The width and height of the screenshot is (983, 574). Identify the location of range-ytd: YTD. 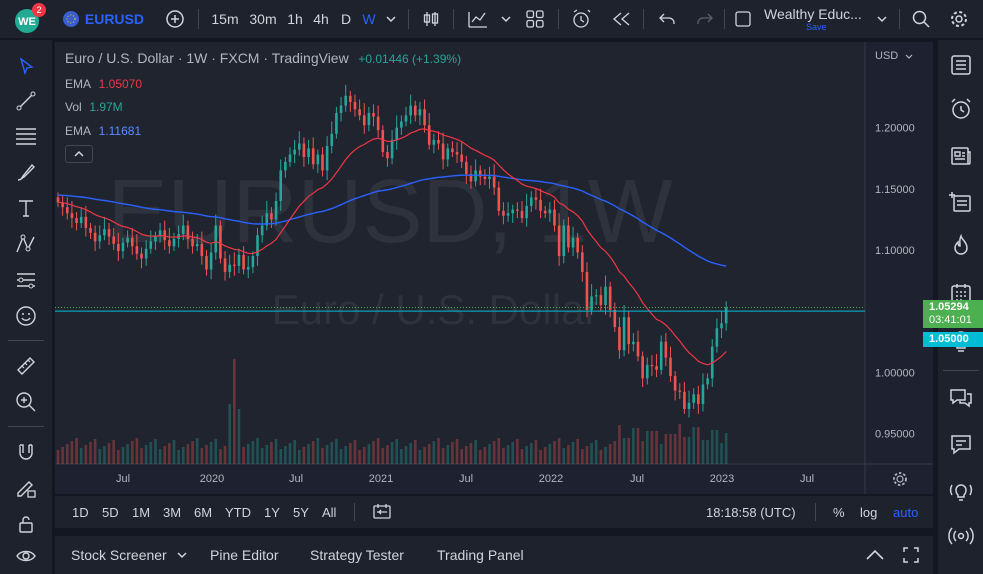
(238, 512).